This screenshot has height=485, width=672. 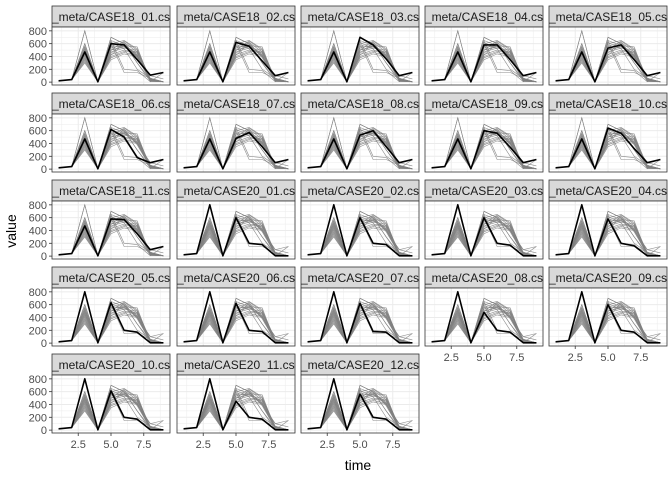 I want to click on facet-panel: _meta/CASE20_04.cs, so click(x=608, y=219).